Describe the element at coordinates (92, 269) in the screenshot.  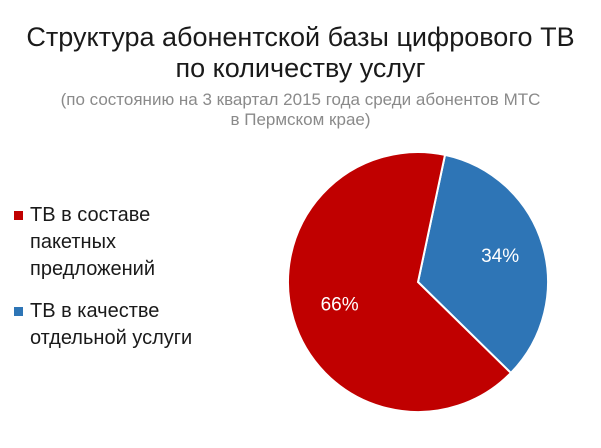
I see `legend-label-bundled-line-3: предложений` at that location.